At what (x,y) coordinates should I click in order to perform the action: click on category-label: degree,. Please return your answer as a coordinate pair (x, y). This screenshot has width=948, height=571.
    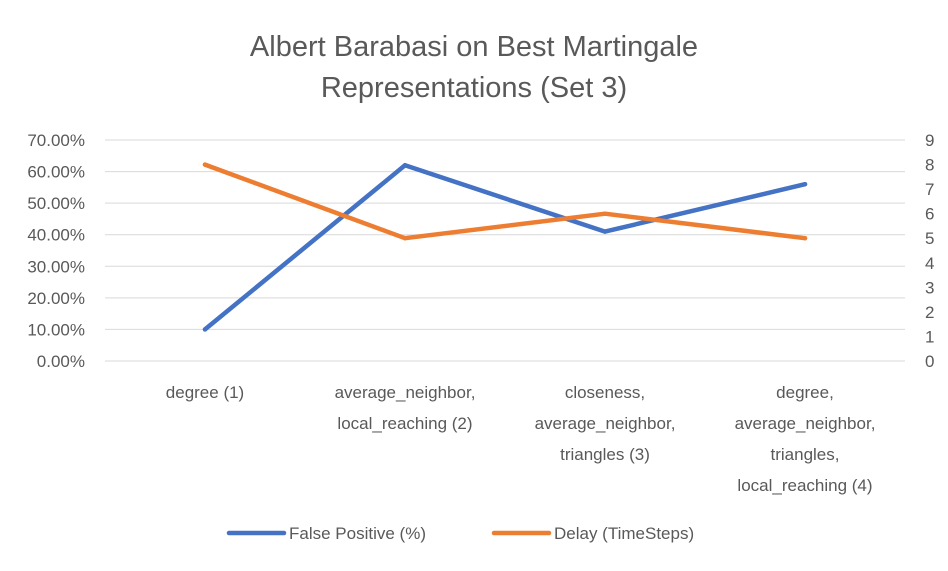
    Looking at the image, I should click on (805, 392).